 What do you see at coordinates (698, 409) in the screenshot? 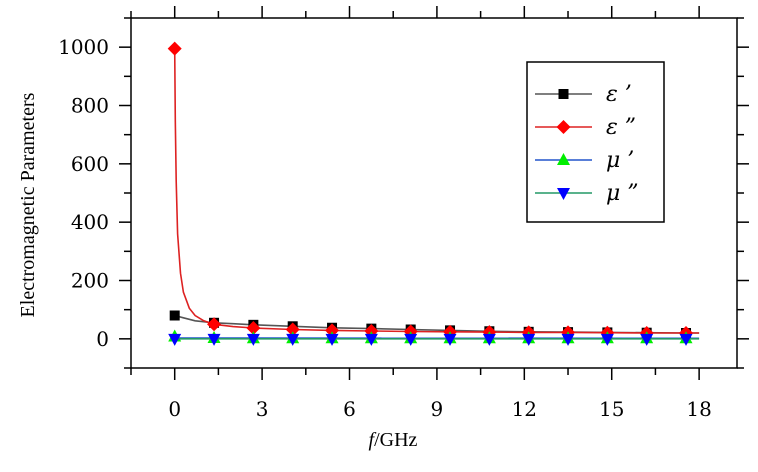
I see `x-tick-label: 18` at bounding box center [698, 409].